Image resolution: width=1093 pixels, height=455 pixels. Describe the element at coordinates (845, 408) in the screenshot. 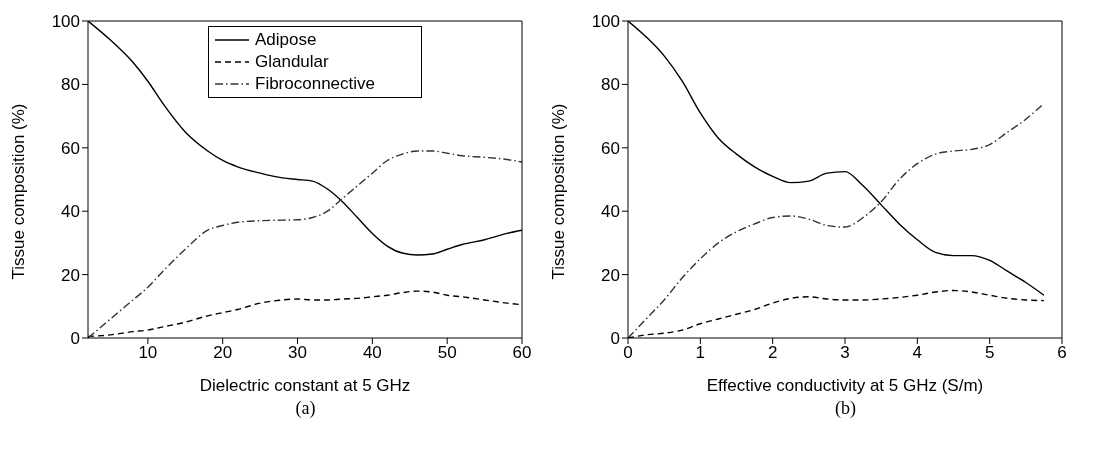

I see `text: (b)` at that location.